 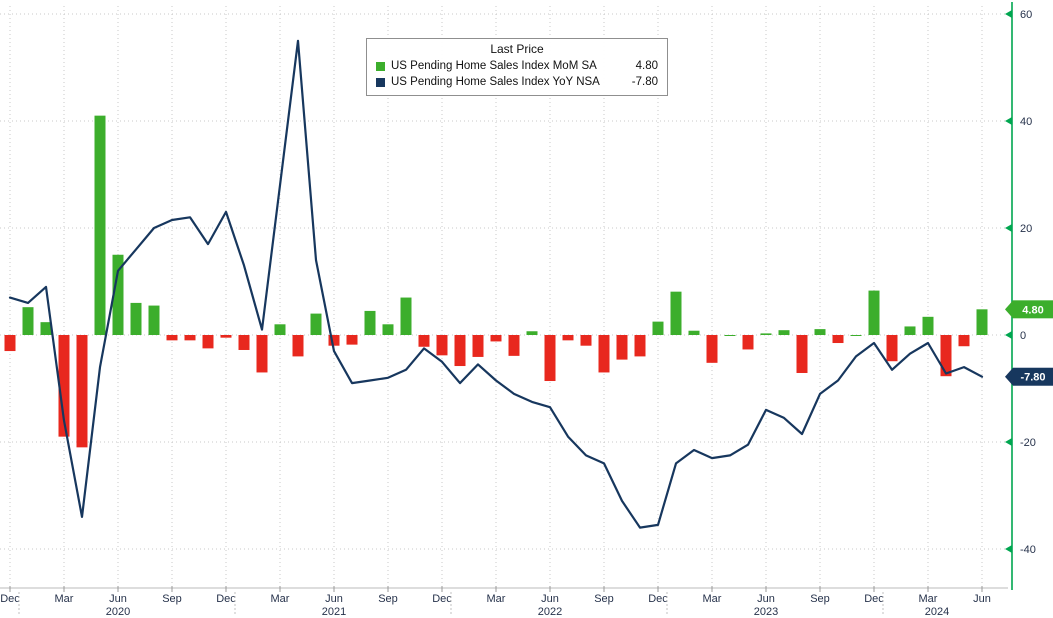 What do you see at coordinates (494, 66) in the screenshot?
I see `legend-label-mom: US Pending Home Sales Index MoM SA` at bounding box center [494, 66].